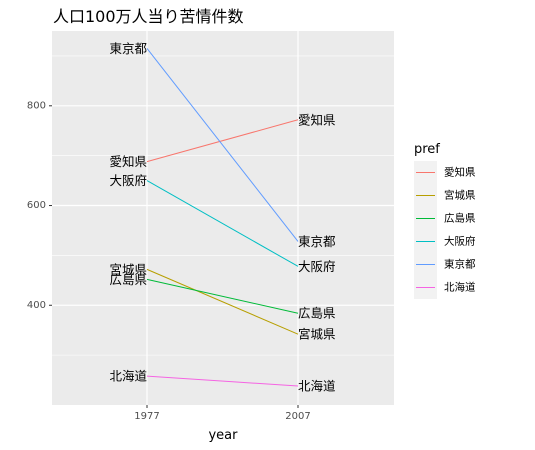 This screenshot has width=535, height=450. I want to click on series-line-東京都, so click(222, 145).